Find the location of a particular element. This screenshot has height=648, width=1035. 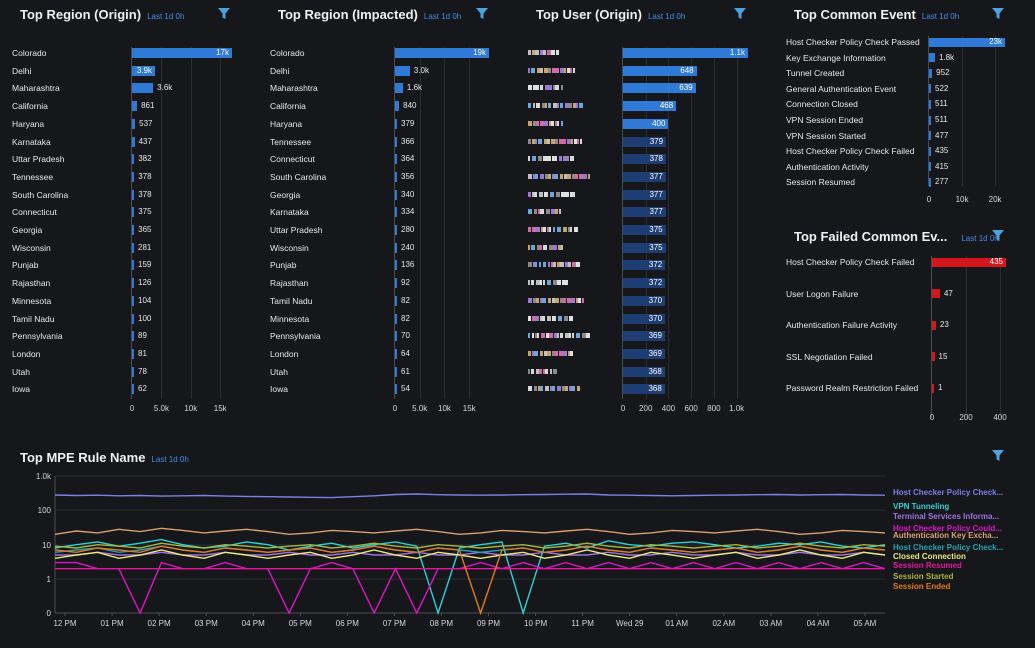

row-label: Tunnel Created is located at coordinates (815, 73).